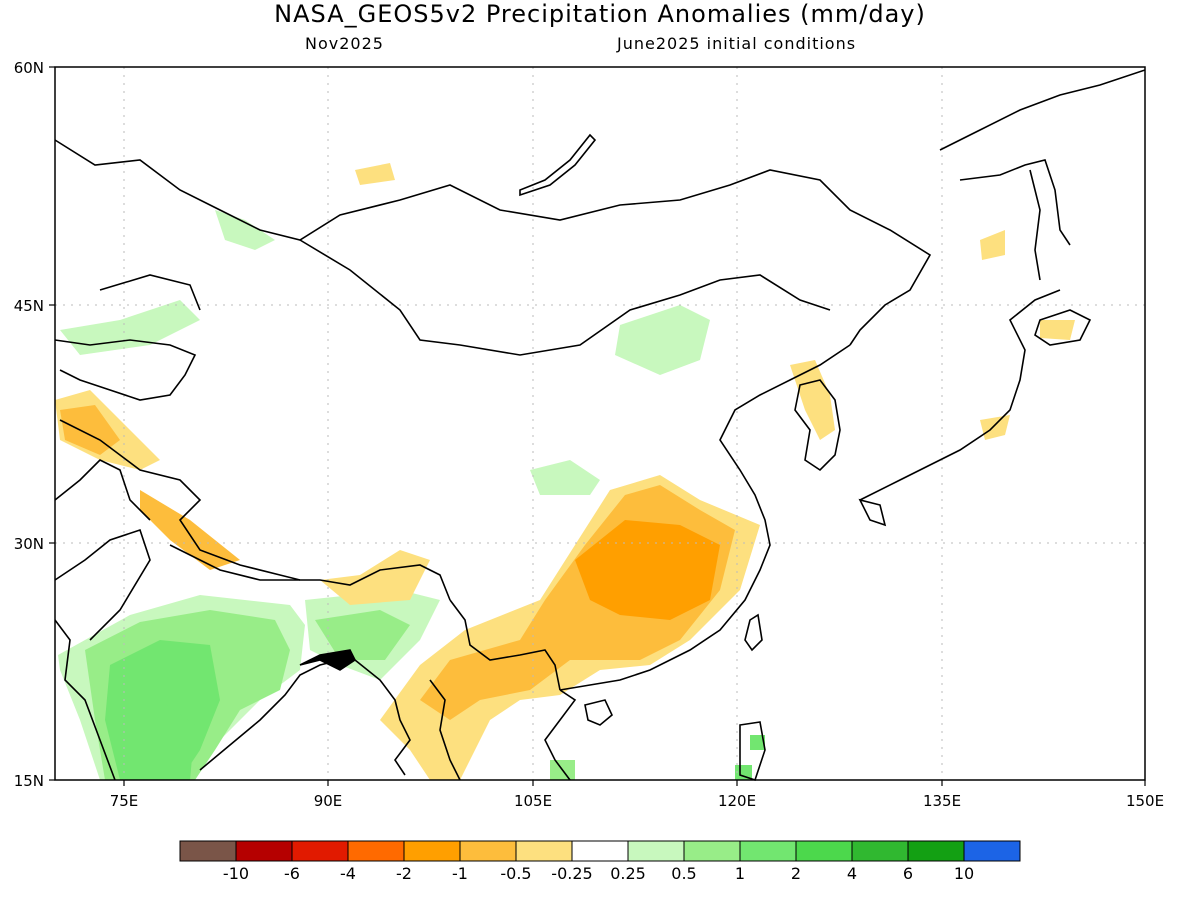 This screenshot has height=900, width=1200. Describe the element at coordinates (328, 801) in the screenshot. I see `lon-label-90e: 90E` at that location.